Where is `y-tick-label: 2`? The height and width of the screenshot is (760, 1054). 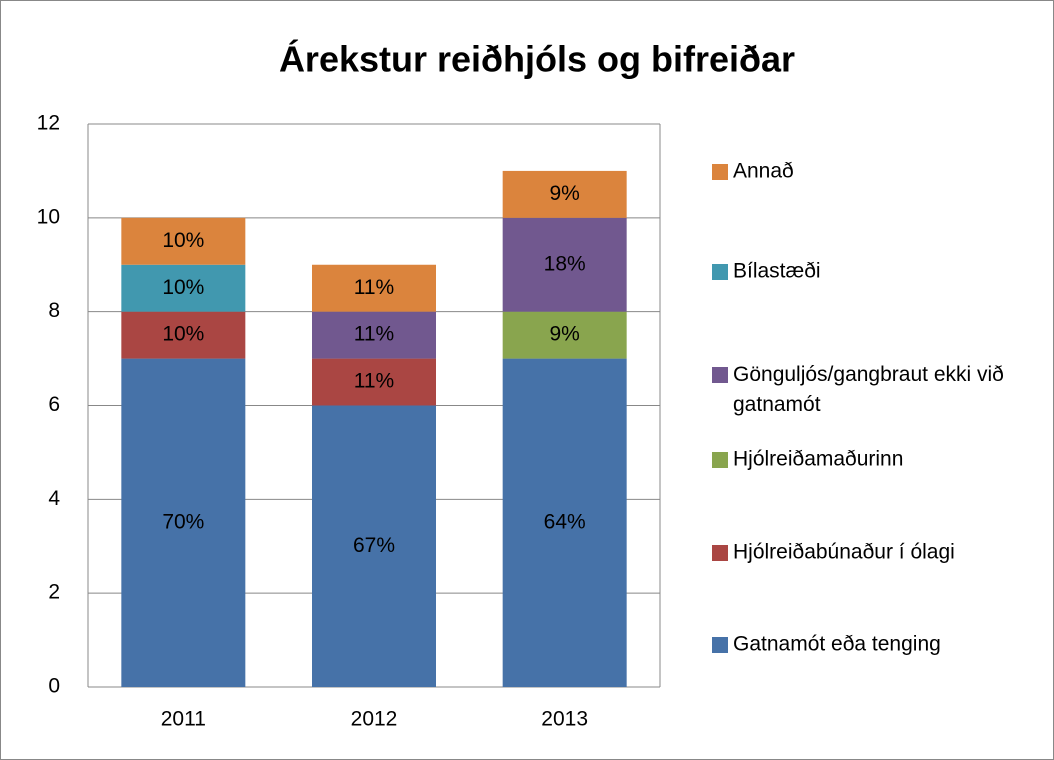
y-tick-label: 2 is located at coordinates (54, 592).